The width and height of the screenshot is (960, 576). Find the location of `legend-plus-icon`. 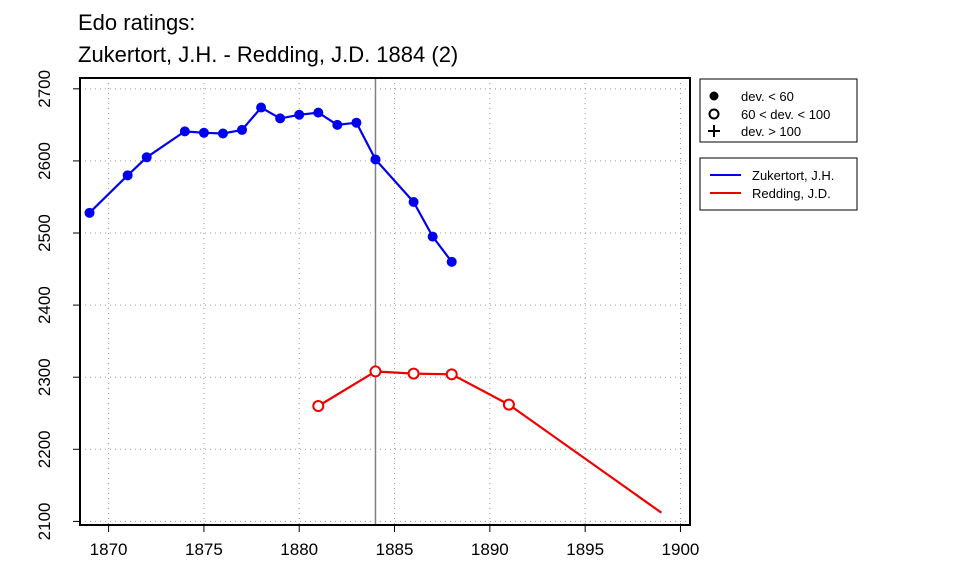

legend-plus-icon is located at coordinates (714, 131).